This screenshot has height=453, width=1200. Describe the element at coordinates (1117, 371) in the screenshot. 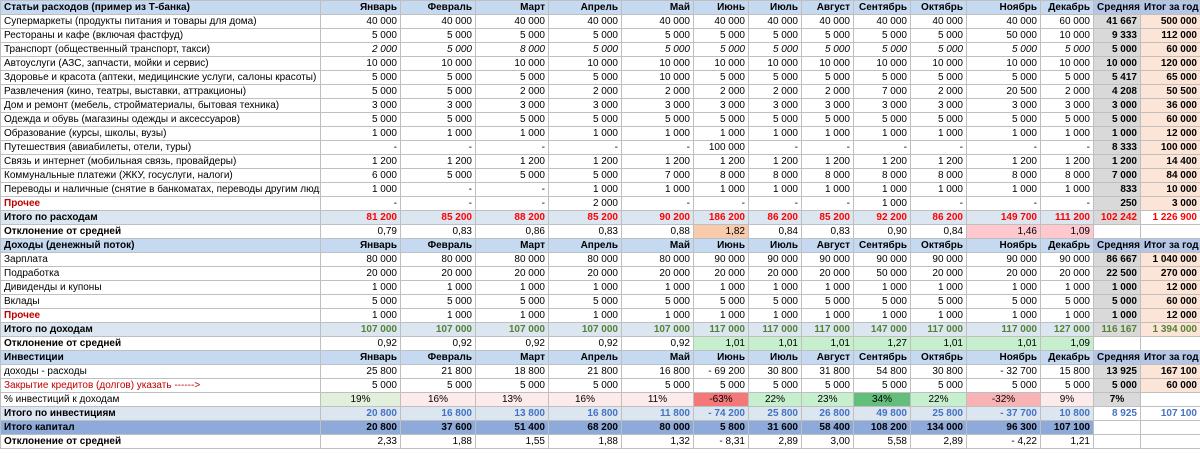

I see `cell: 13 925` at that location.